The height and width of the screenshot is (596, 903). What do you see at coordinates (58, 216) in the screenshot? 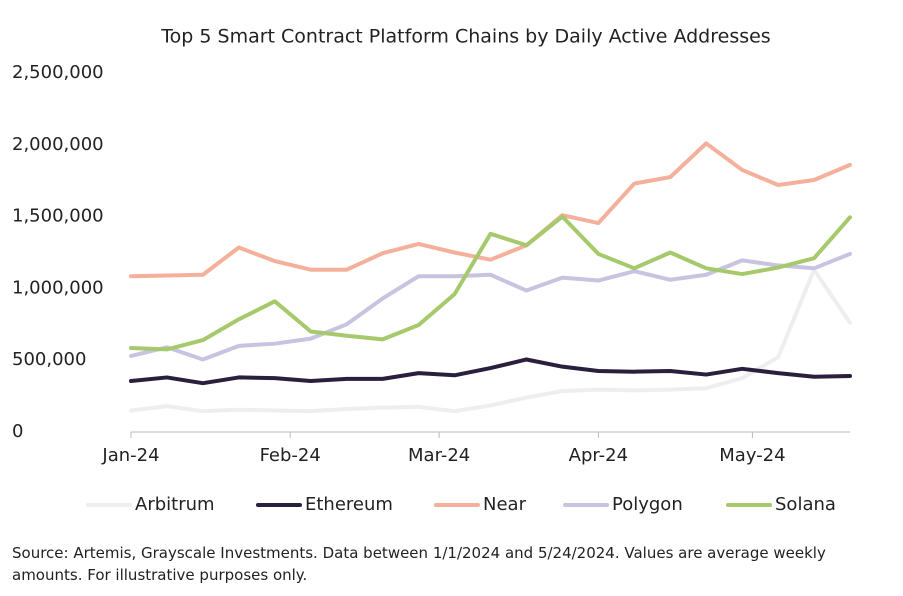
I see `y-tick-label: 1,500,000` at bounding box center [58, 216].